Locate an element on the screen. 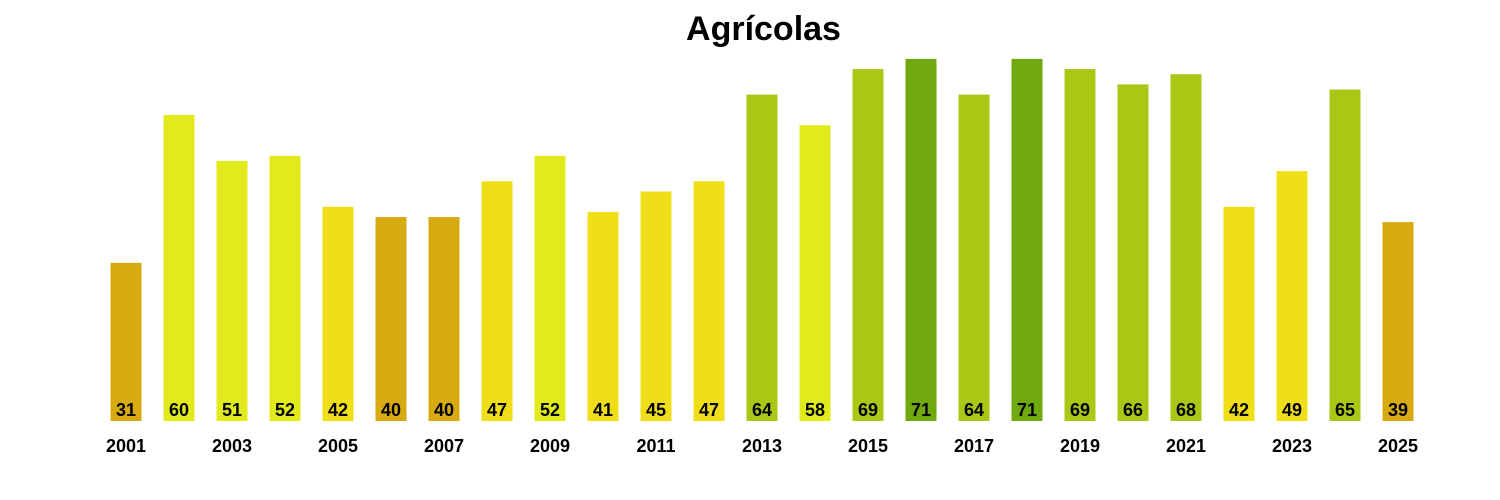 The image size is (1500, 500). x-tick-label-2007: 2007 is located at coordinates (444, 446).